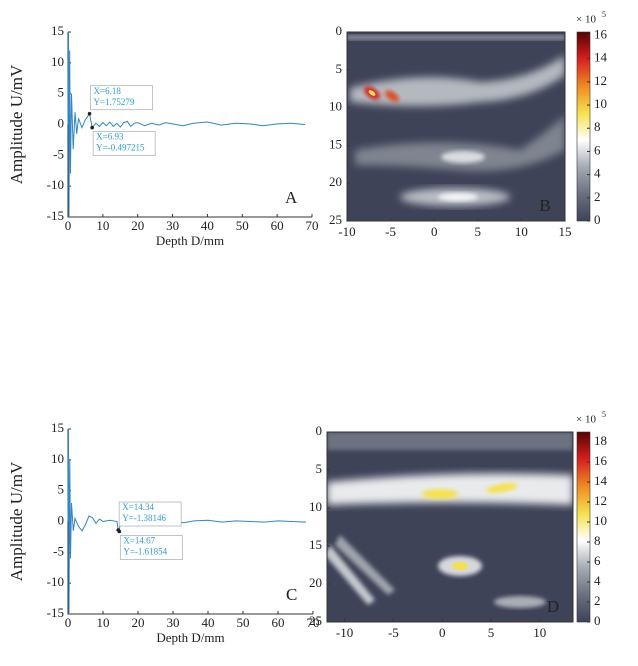  I want to click on colorbar-tick-label: 2, so click(597, 196).